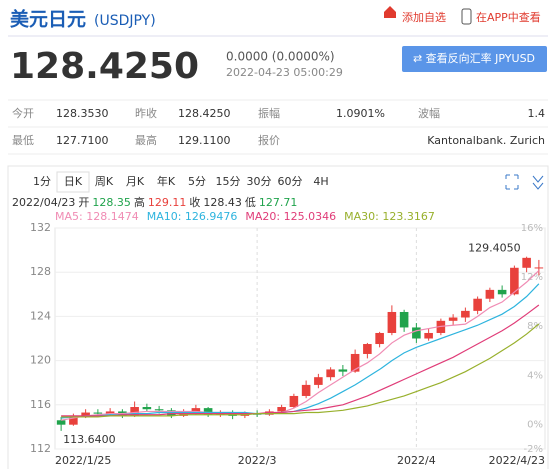  Describe the element at coordinates (125, 21) in the screenshot. I see `code: (USDJPY)` at that location.